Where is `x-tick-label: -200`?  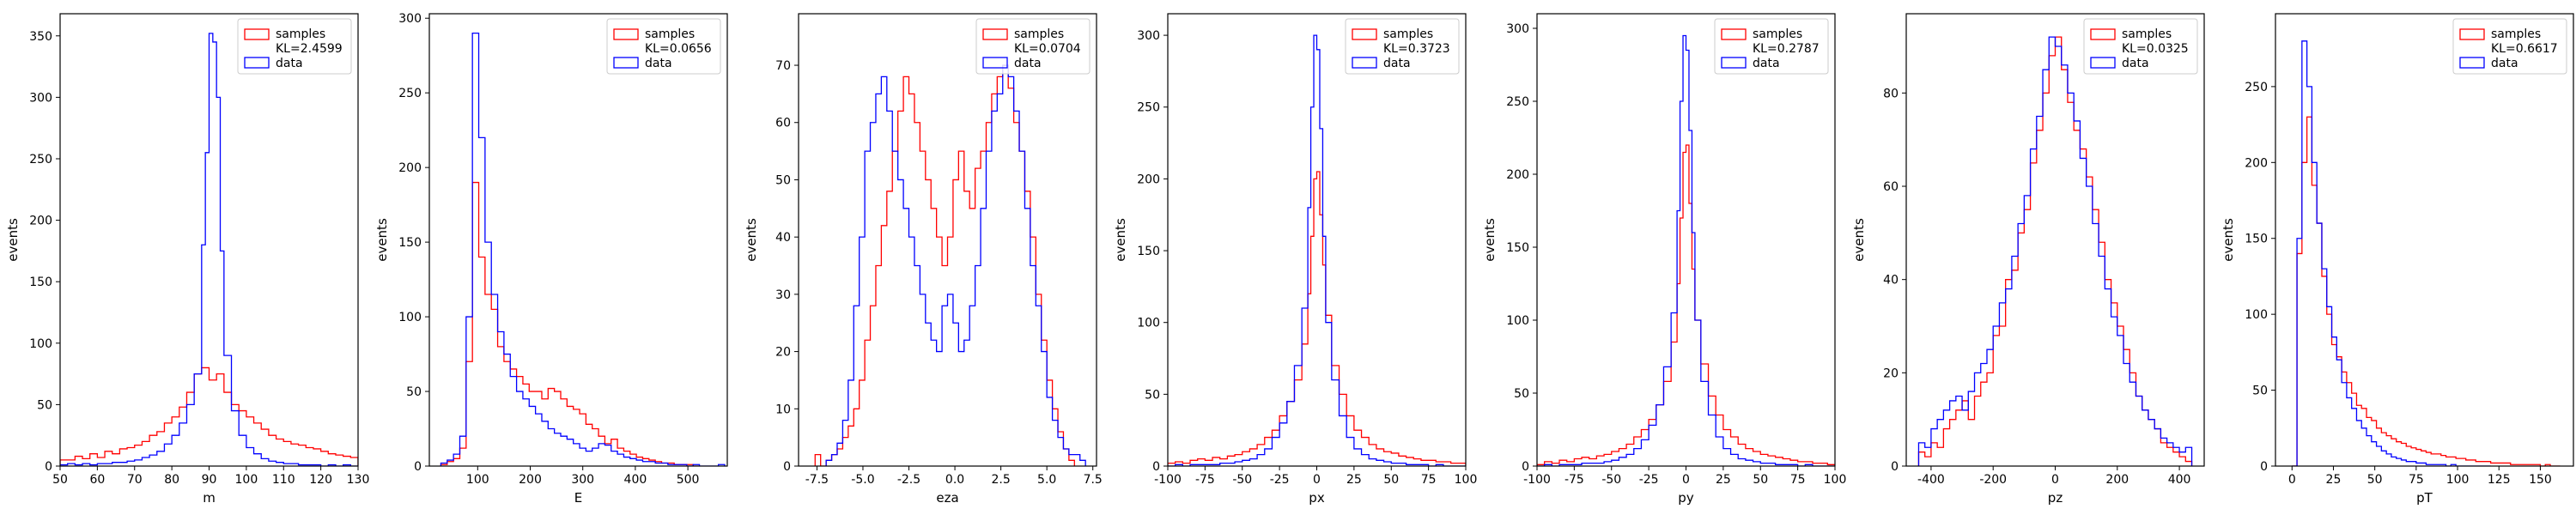 x-tick-label: -200 is located at coordinates (1993, 480).